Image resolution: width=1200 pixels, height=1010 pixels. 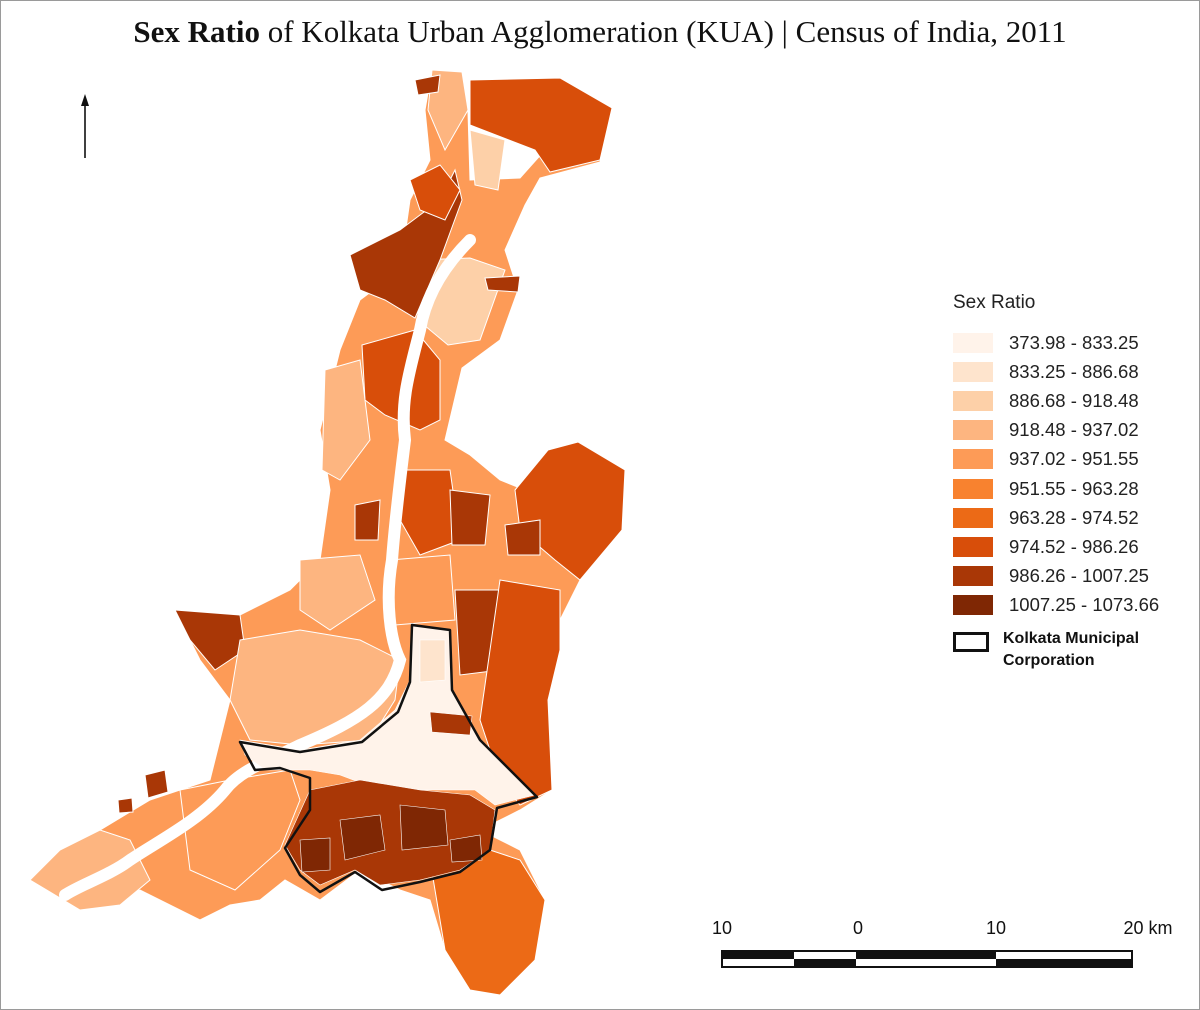 What do you see at coordinates (1084, 605) in the screenshot?
I see `legend-label: 1007.25 - 1073.66` at bounding box center [1084, 605].